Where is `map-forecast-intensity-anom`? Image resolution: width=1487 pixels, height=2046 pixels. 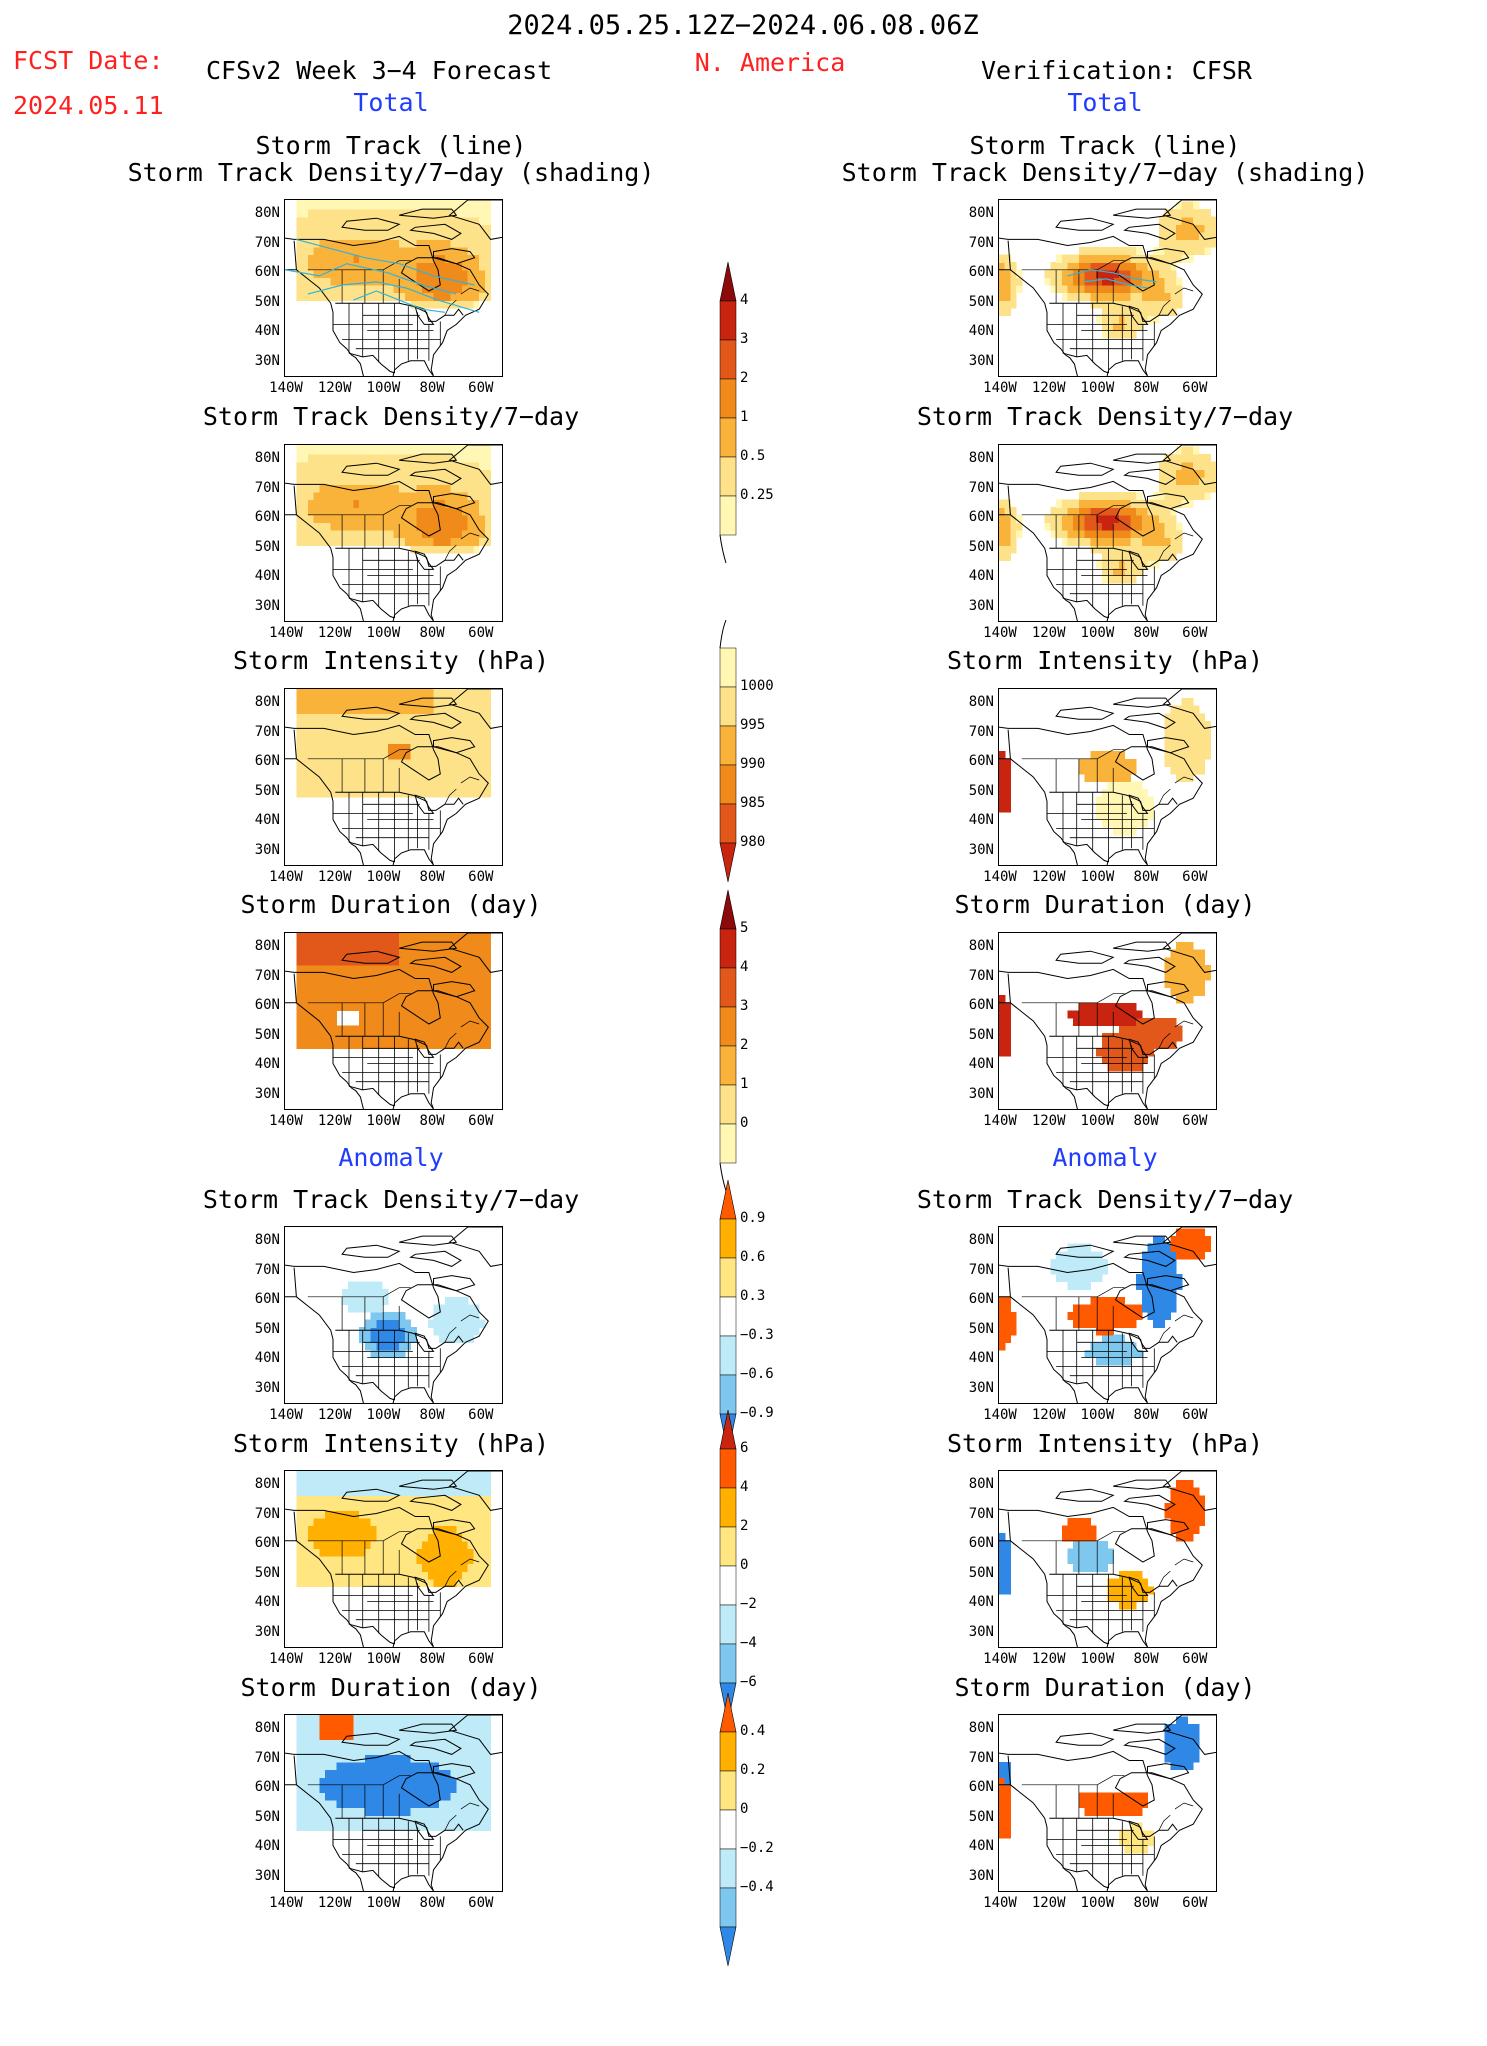 map-forecast-intensity-anom is located at coordinates (393, 1559).